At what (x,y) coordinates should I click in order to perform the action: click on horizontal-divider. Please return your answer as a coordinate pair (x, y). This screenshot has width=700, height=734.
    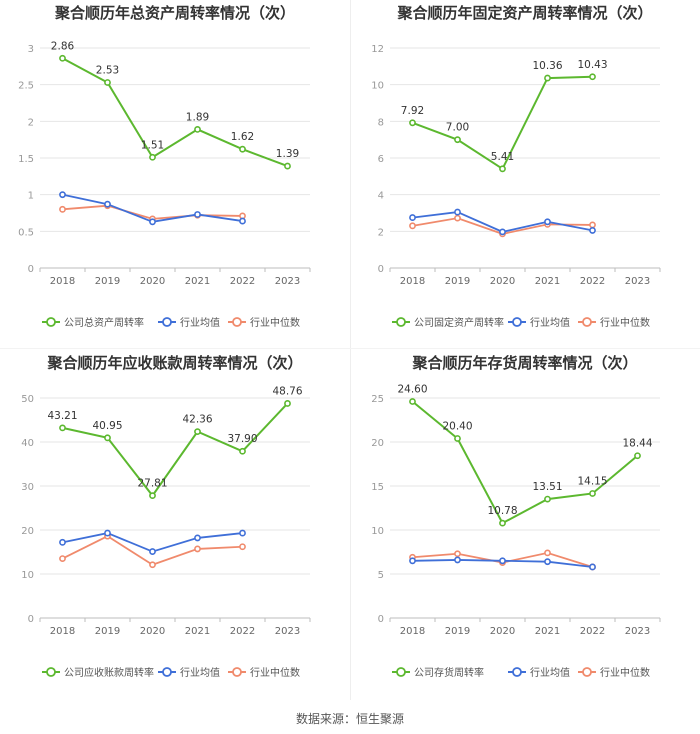
    Looking at the image, I should click on (350, 348).